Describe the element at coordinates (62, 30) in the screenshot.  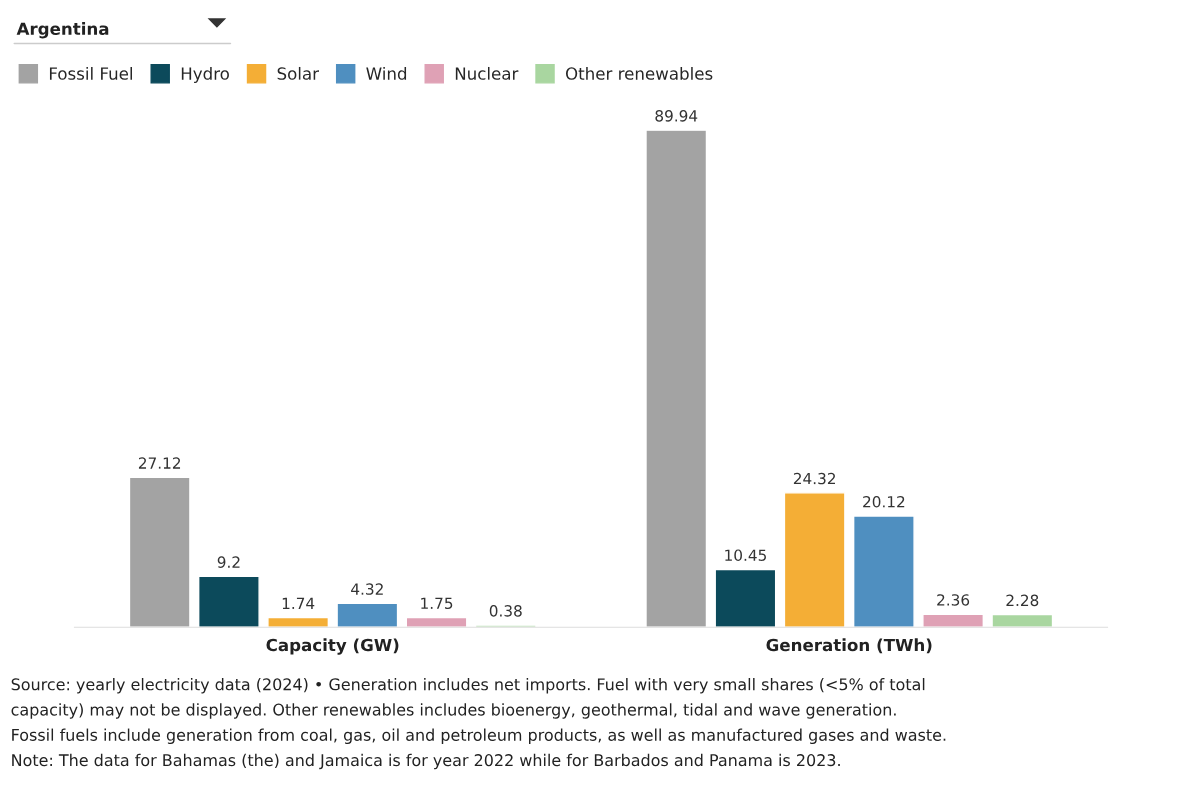
I see `chart-title: Argentina` at that location.